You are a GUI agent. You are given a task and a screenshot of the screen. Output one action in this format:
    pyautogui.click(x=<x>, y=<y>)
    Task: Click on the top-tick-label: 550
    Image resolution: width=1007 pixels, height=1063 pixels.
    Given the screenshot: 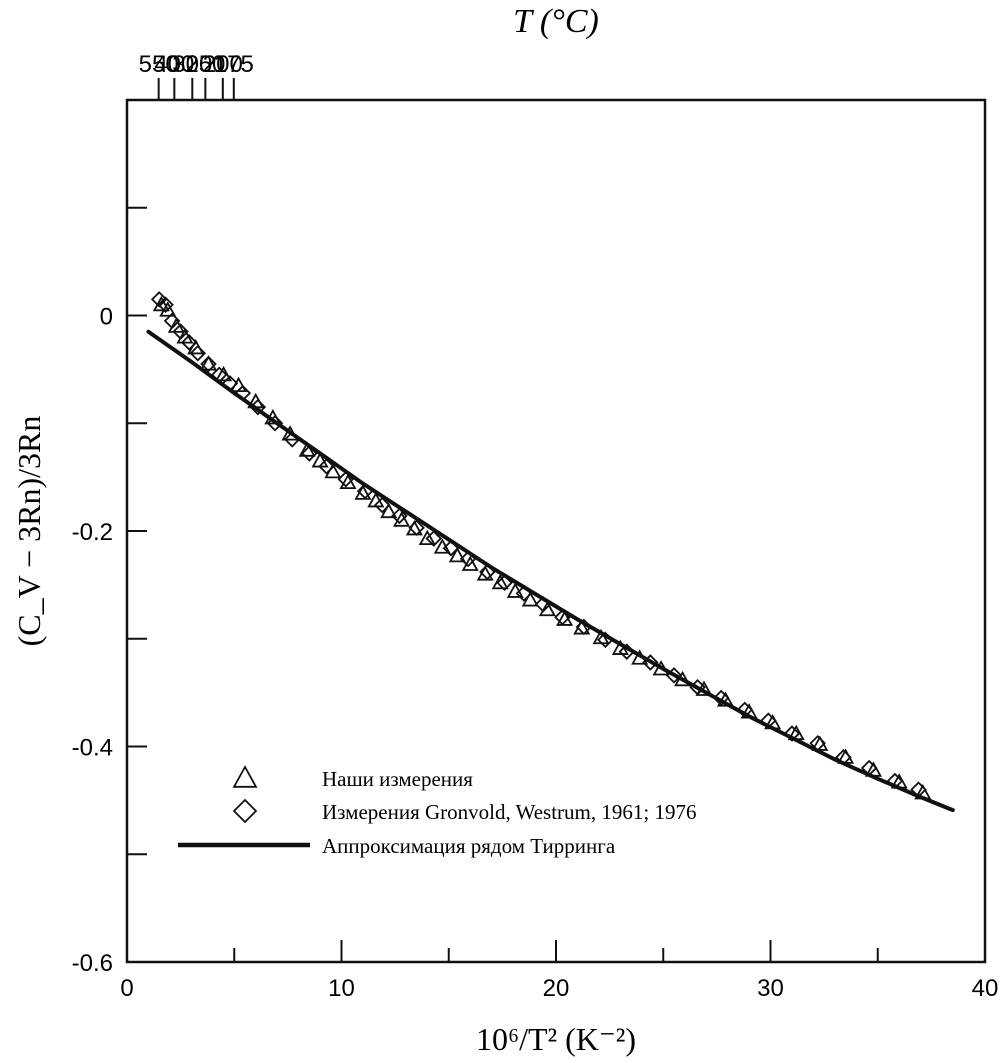 What is the action you would take?
    pyautogui.click(x=159, y=64)
    